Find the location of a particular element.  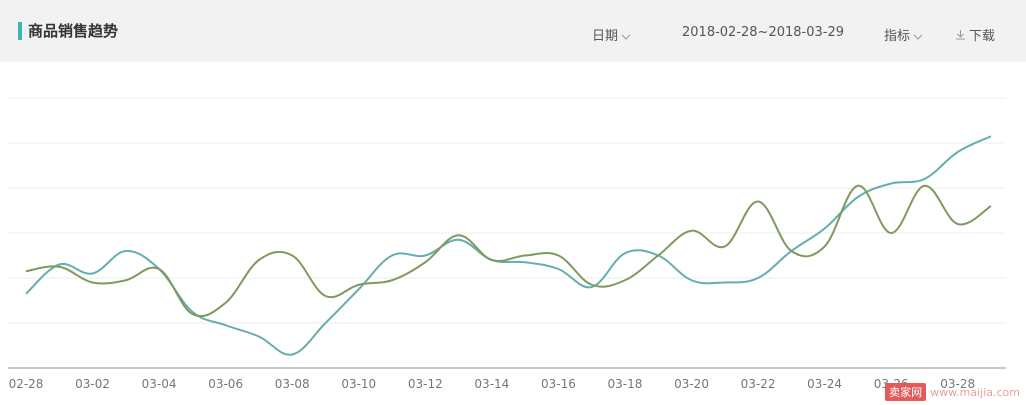

title-accent-bar is located at coordinates (20, 31).